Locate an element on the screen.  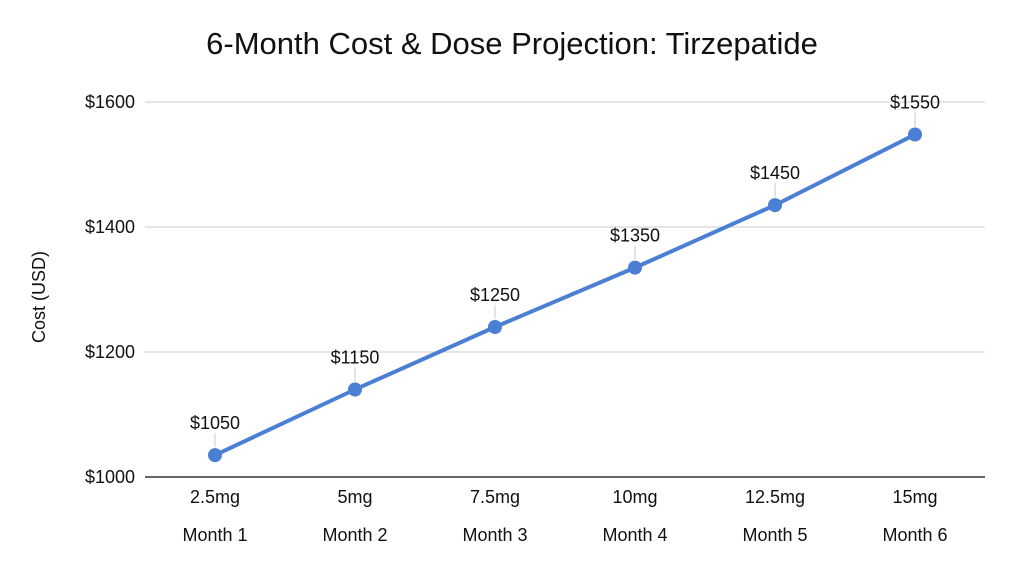
x-tick-label-dose: 12.5mg is located at coordinates (775, 497).